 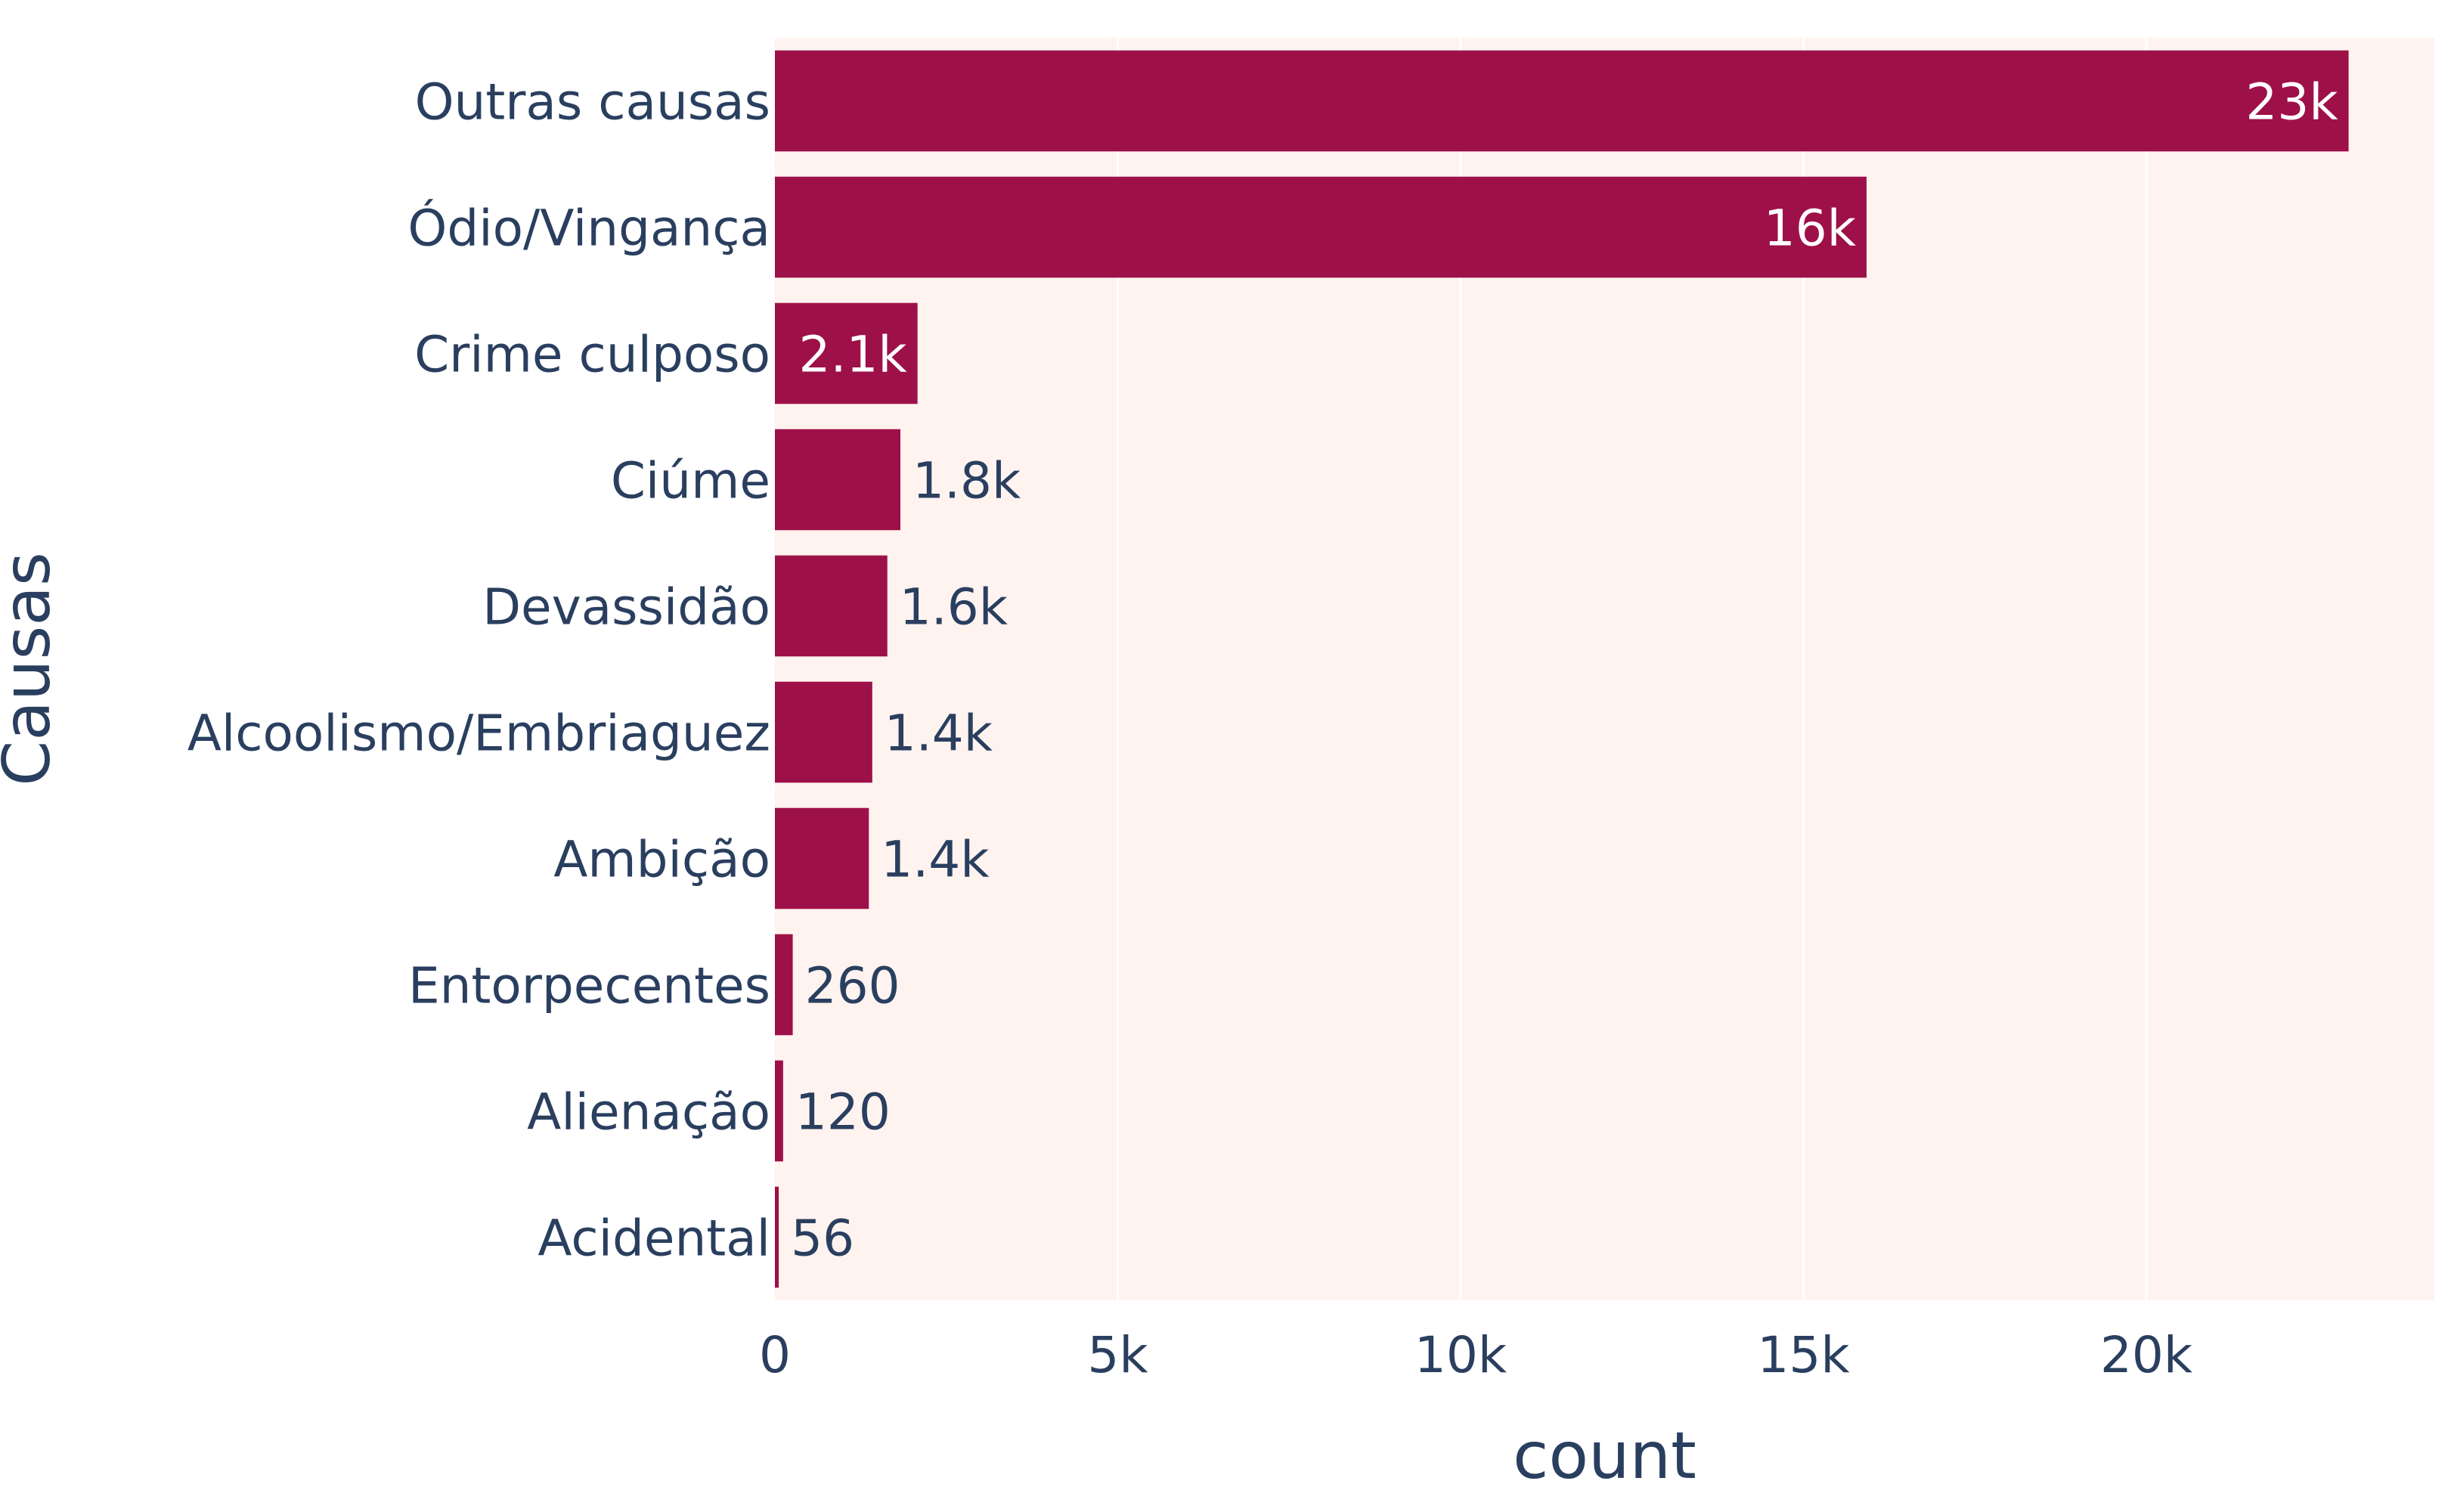 What do you see at coordinates (2146, 1355) in the screenshot?
I see `x-tick-label: 20k` at bounding box center [2146, 1355].